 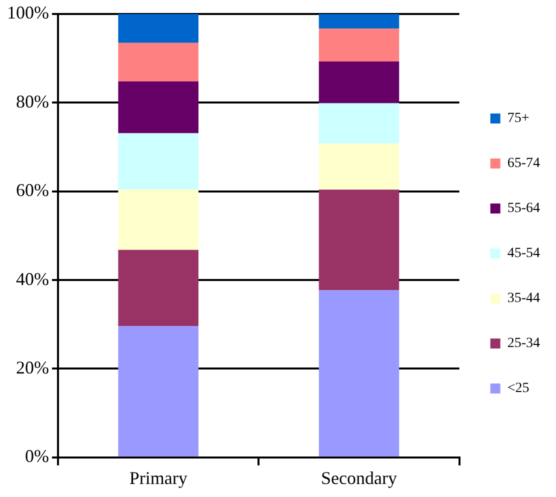 What do you see at coordinates (27, 12) in the screenshot?
I see `y-tick-label: 100%` at bounding box center [27, 12].